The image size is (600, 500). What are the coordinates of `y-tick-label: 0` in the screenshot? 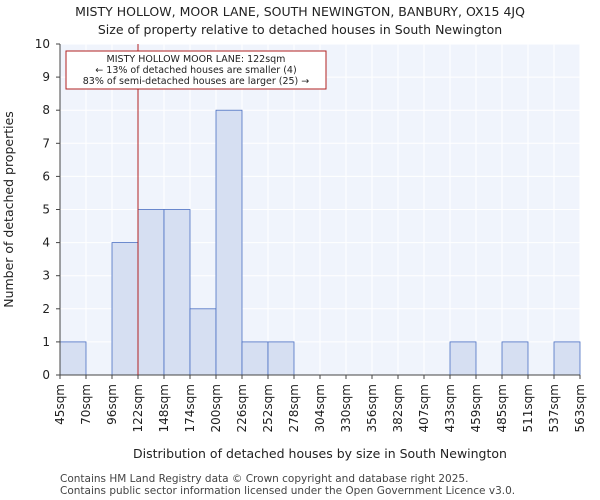 It's located at (46, 375).